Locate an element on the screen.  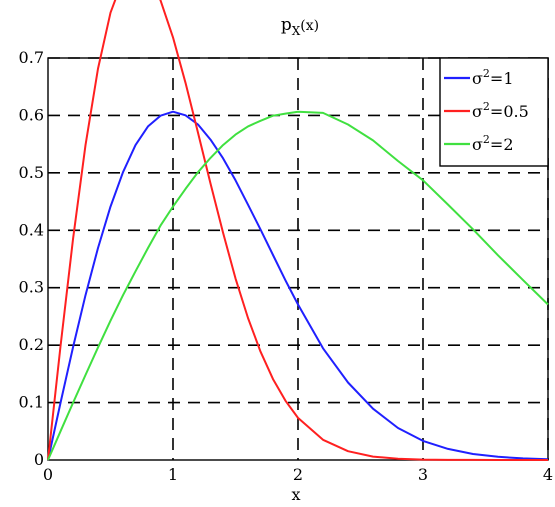
y-tick-label: 0.4 is located at coordinates (31, 229).